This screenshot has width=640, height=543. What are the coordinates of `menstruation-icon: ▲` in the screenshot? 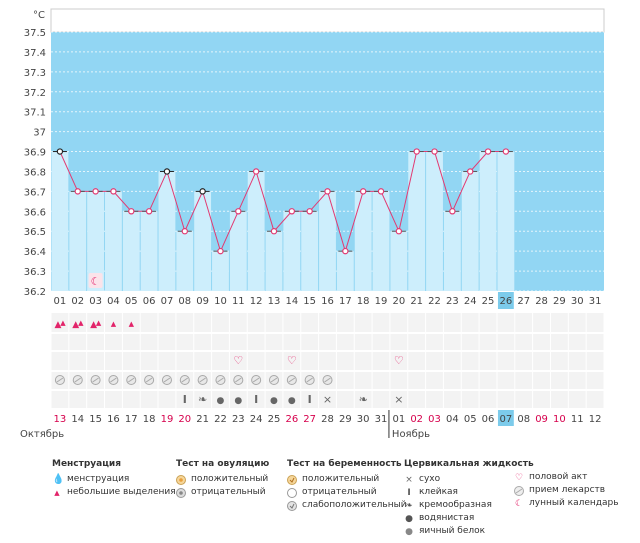 It's located at (93, 325).